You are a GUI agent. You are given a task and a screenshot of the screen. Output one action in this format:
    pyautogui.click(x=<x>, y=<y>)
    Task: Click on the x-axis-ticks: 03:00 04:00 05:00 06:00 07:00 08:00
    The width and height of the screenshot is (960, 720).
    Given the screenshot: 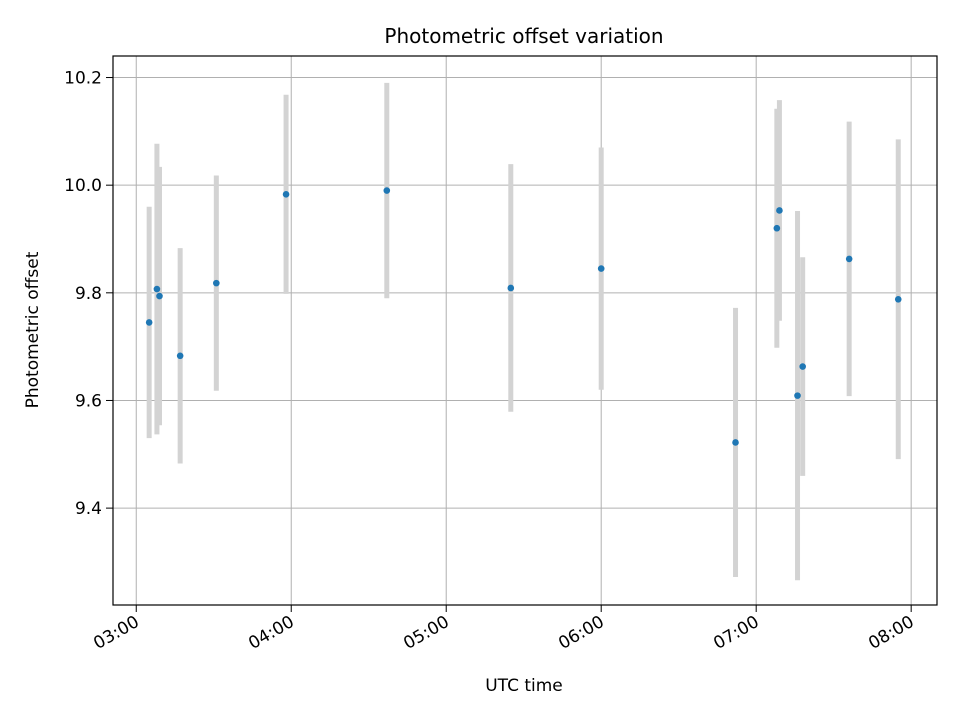 What is the action you would take?
    pyautogui.click(x=504, y=629)
    